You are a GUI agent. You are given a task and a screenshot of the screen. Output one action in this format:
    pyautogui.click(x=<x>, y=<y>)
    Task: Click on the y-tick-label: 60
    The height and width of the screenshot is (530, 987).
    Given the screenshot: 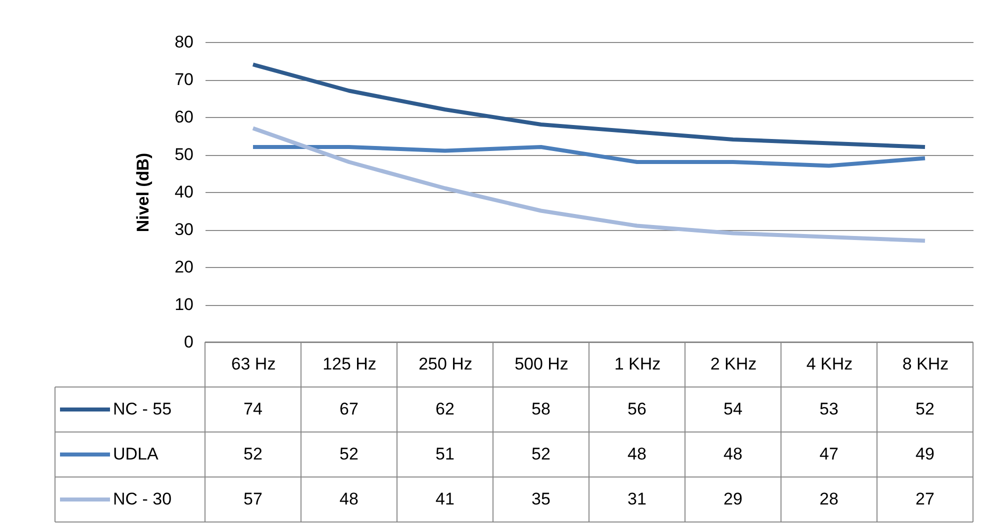 What is the action you would take?
    pyautogui.click(x=184, y=117)
    